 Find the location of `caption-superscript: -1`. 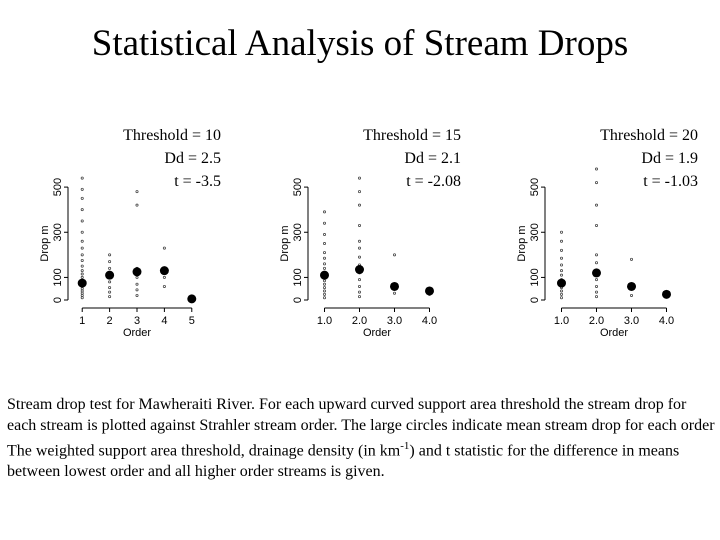

caption-superscript: -1 is located at coordinates (405, 446).